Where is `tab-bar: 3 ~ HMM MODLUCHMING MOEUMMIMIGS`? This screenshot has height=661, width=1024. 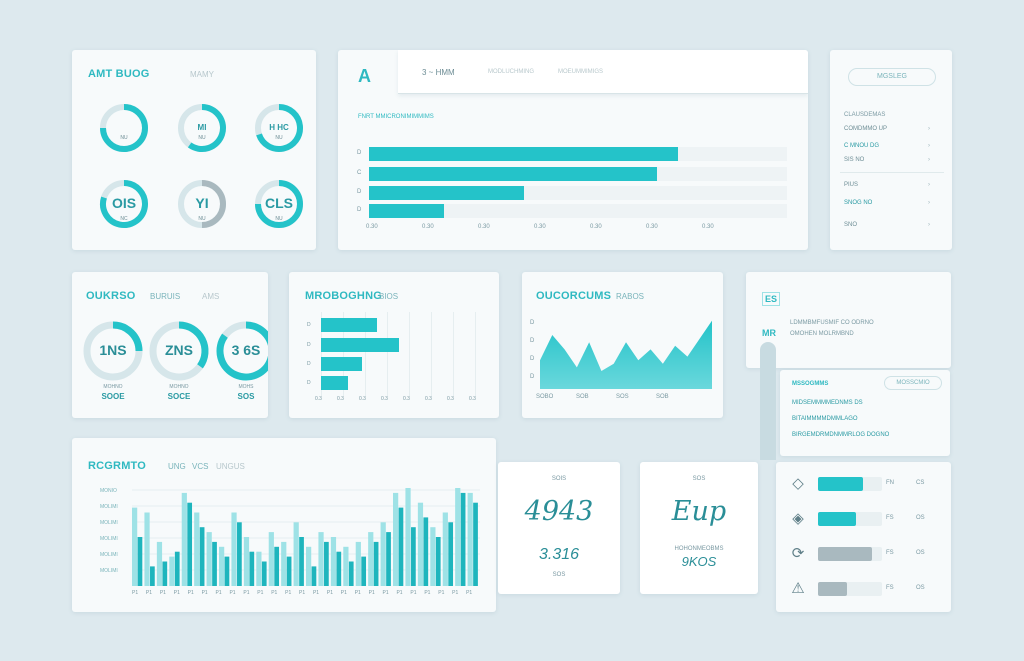
tab-bar: 3 ~ HMM MODLUCHMING MOEUMMIMIGS is located at coordinates (603, 72).